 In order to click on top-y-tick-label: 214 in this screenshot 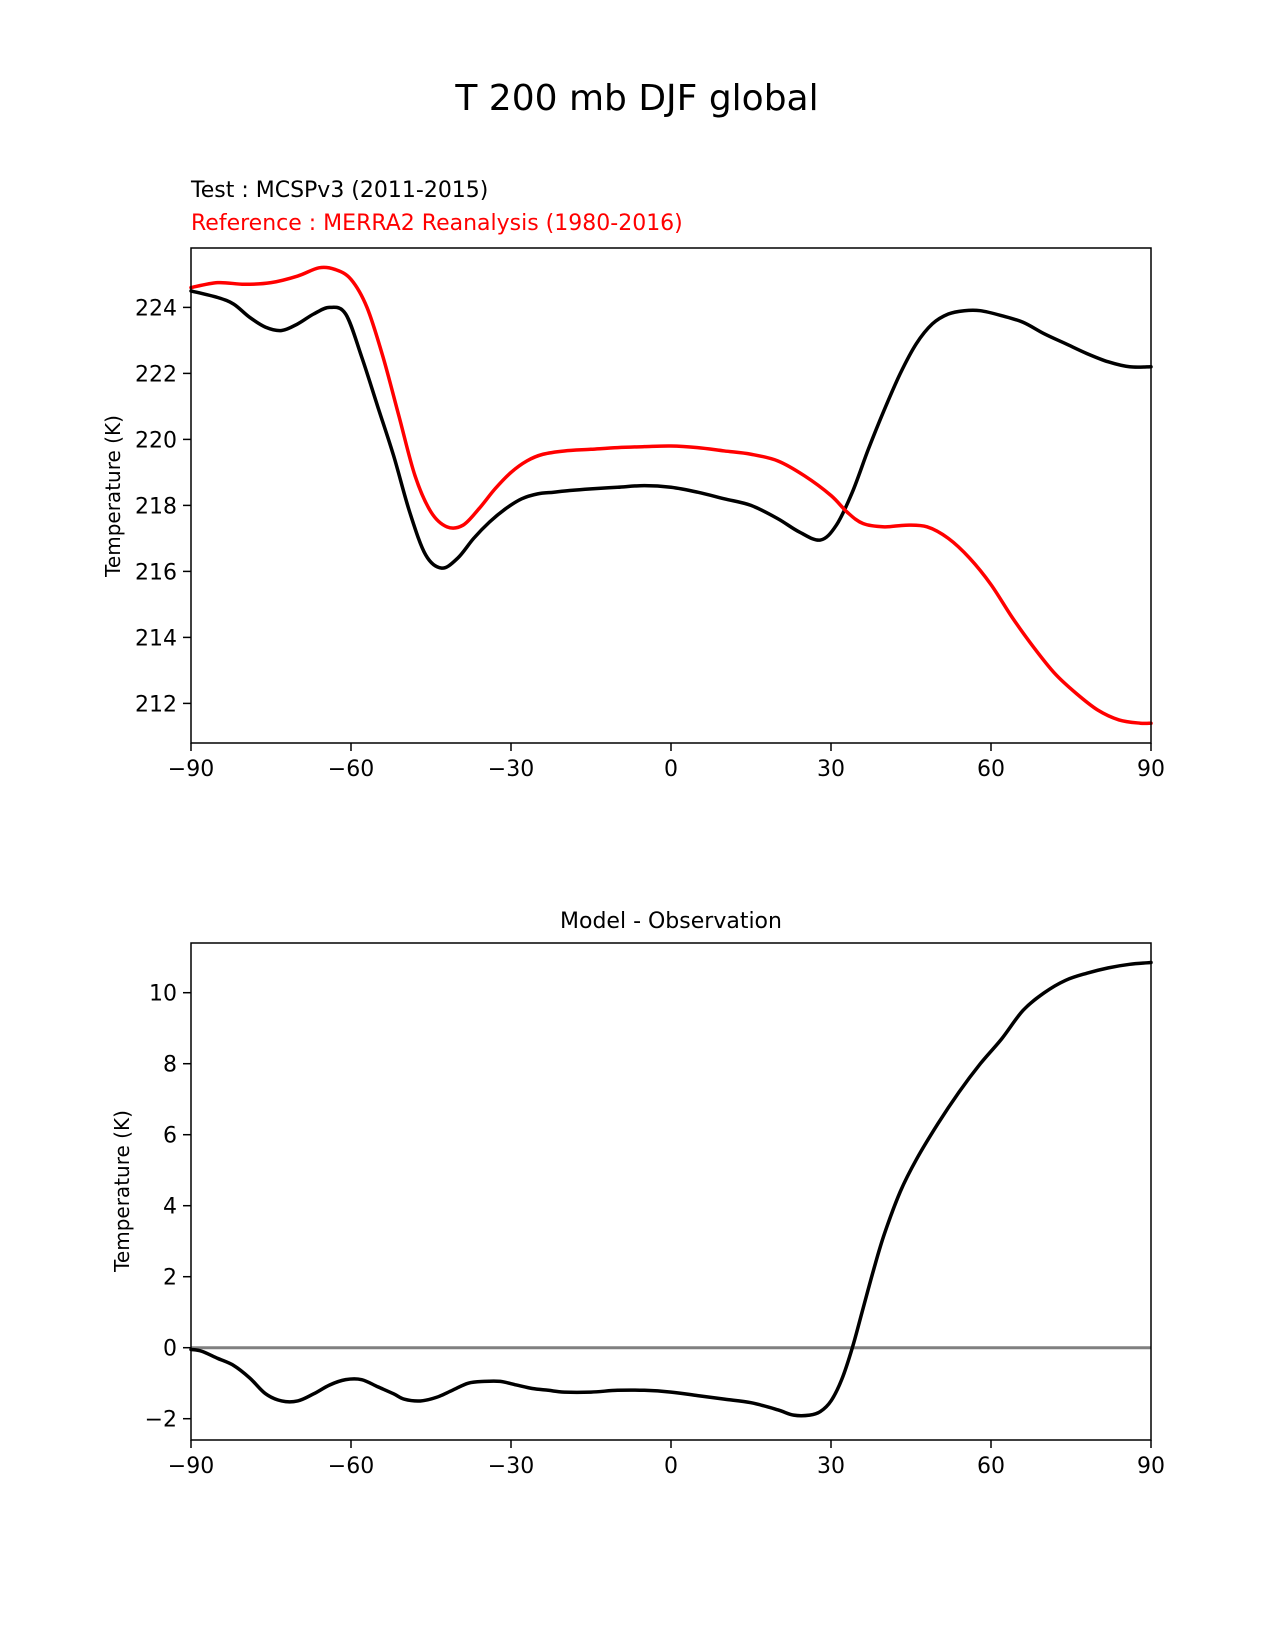, I will do `click(156, 638)`.